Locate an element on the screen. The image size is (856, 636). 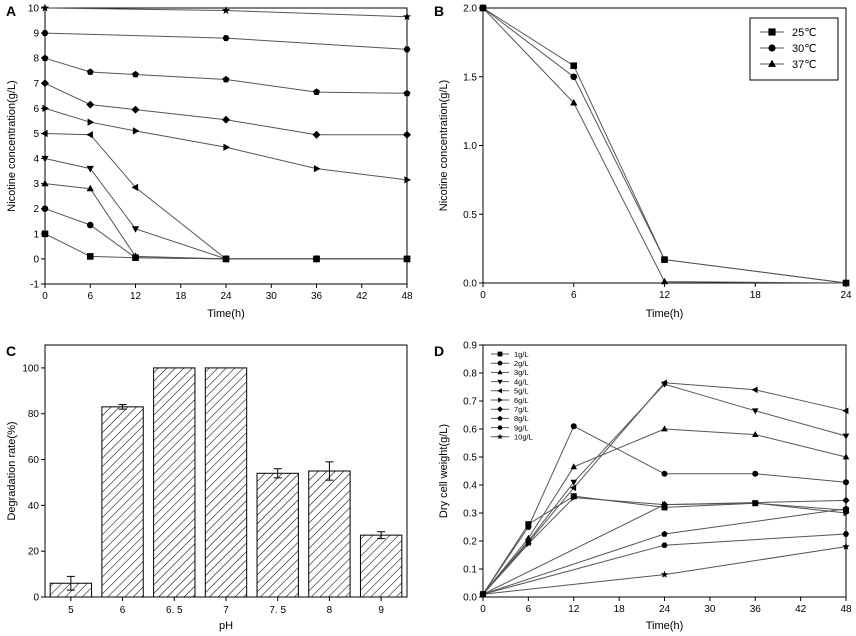
panel-label-c: C is located at coordinates (11, 351).